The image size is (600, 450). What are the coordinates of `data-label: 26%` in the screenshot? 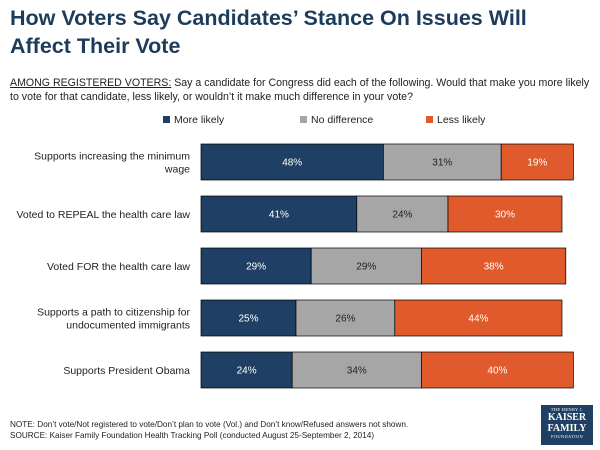 It's located at (345, 319).